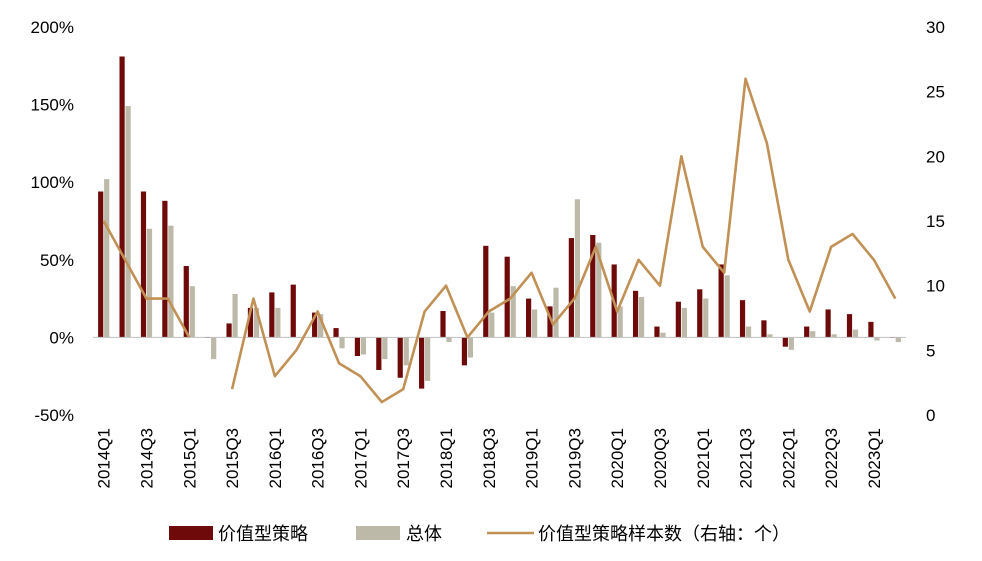 Image resolution: width=982 pixels, height=561 pixels. I want to click on bar-value-strategy-2014Q1, so click(101, 264).